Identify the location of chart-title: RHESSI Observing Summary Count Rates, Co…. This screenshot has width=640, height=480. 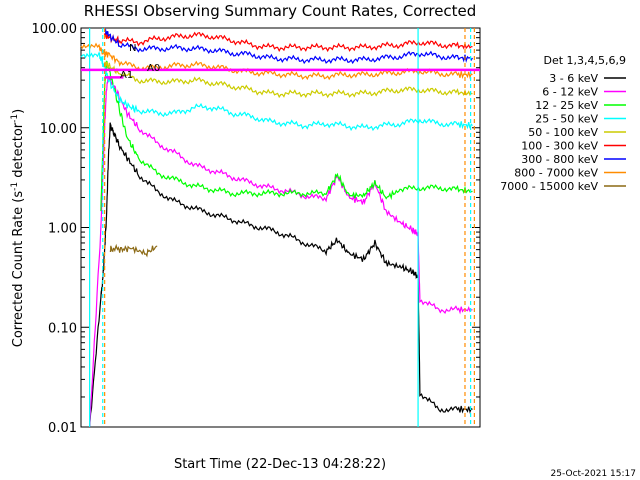
(280, 11).